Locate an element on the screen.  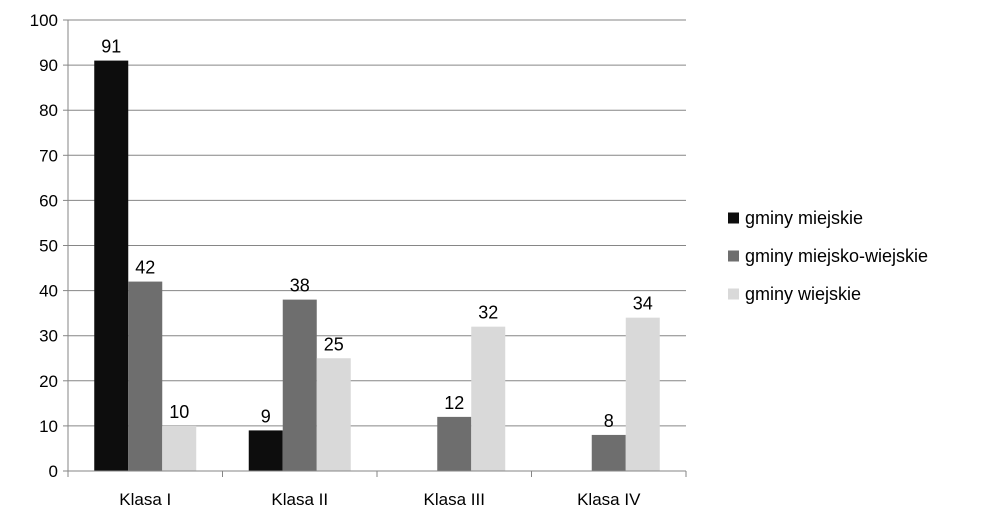
x-tick-label: Klasa III is located at coordinates (454, 499).